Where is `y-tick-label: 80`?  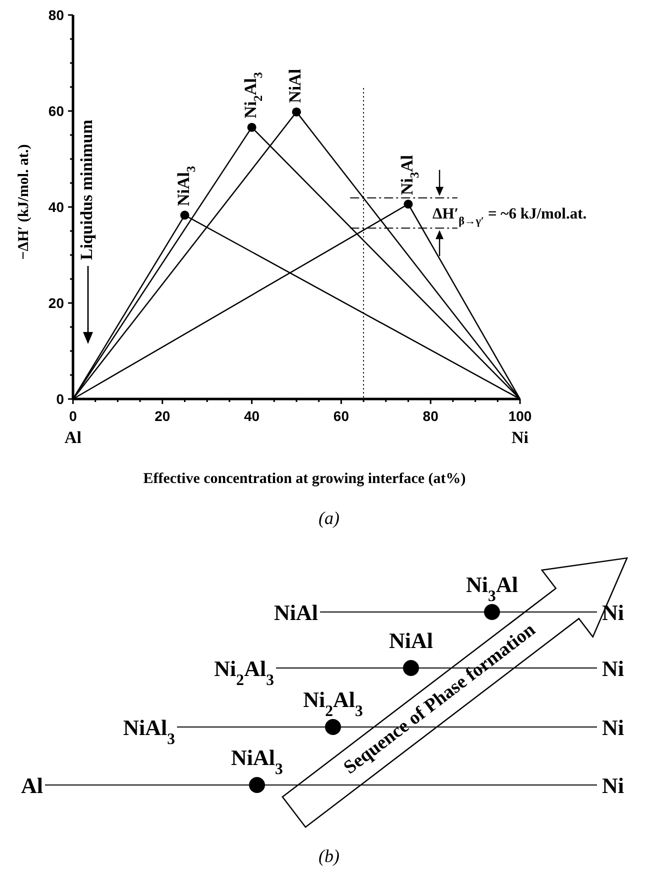
y-tick-label: 80 is located at coordinates (56, 14).